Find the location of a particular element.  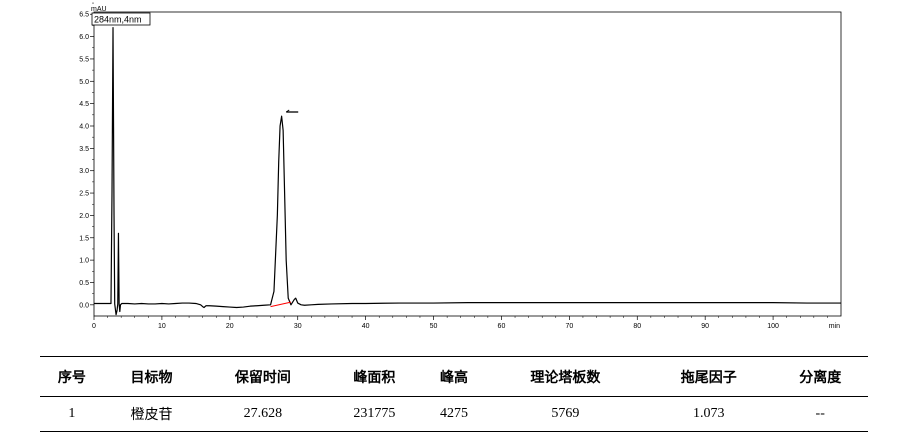

y-tick-label: 2.0 is located at coordinates (84, 216).